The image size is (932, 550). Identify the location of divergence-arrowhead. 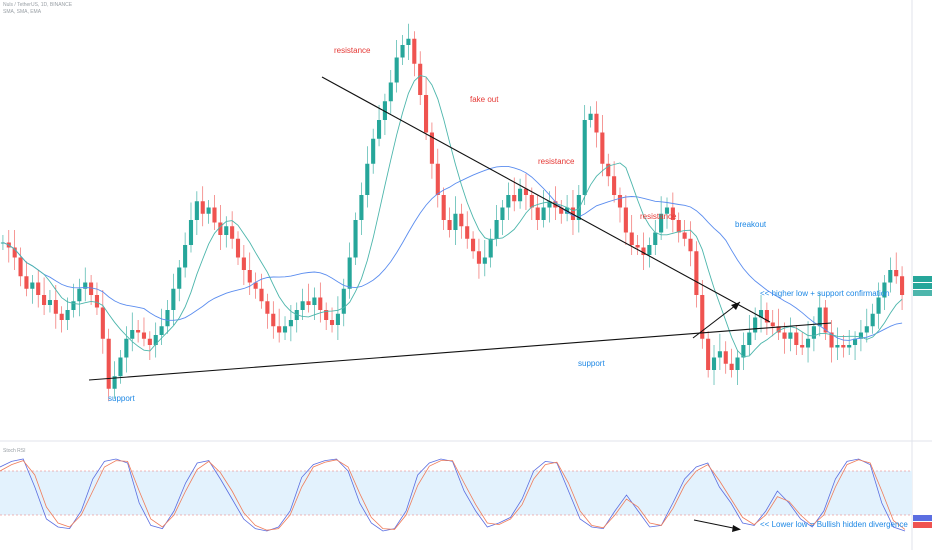
(736, 528).